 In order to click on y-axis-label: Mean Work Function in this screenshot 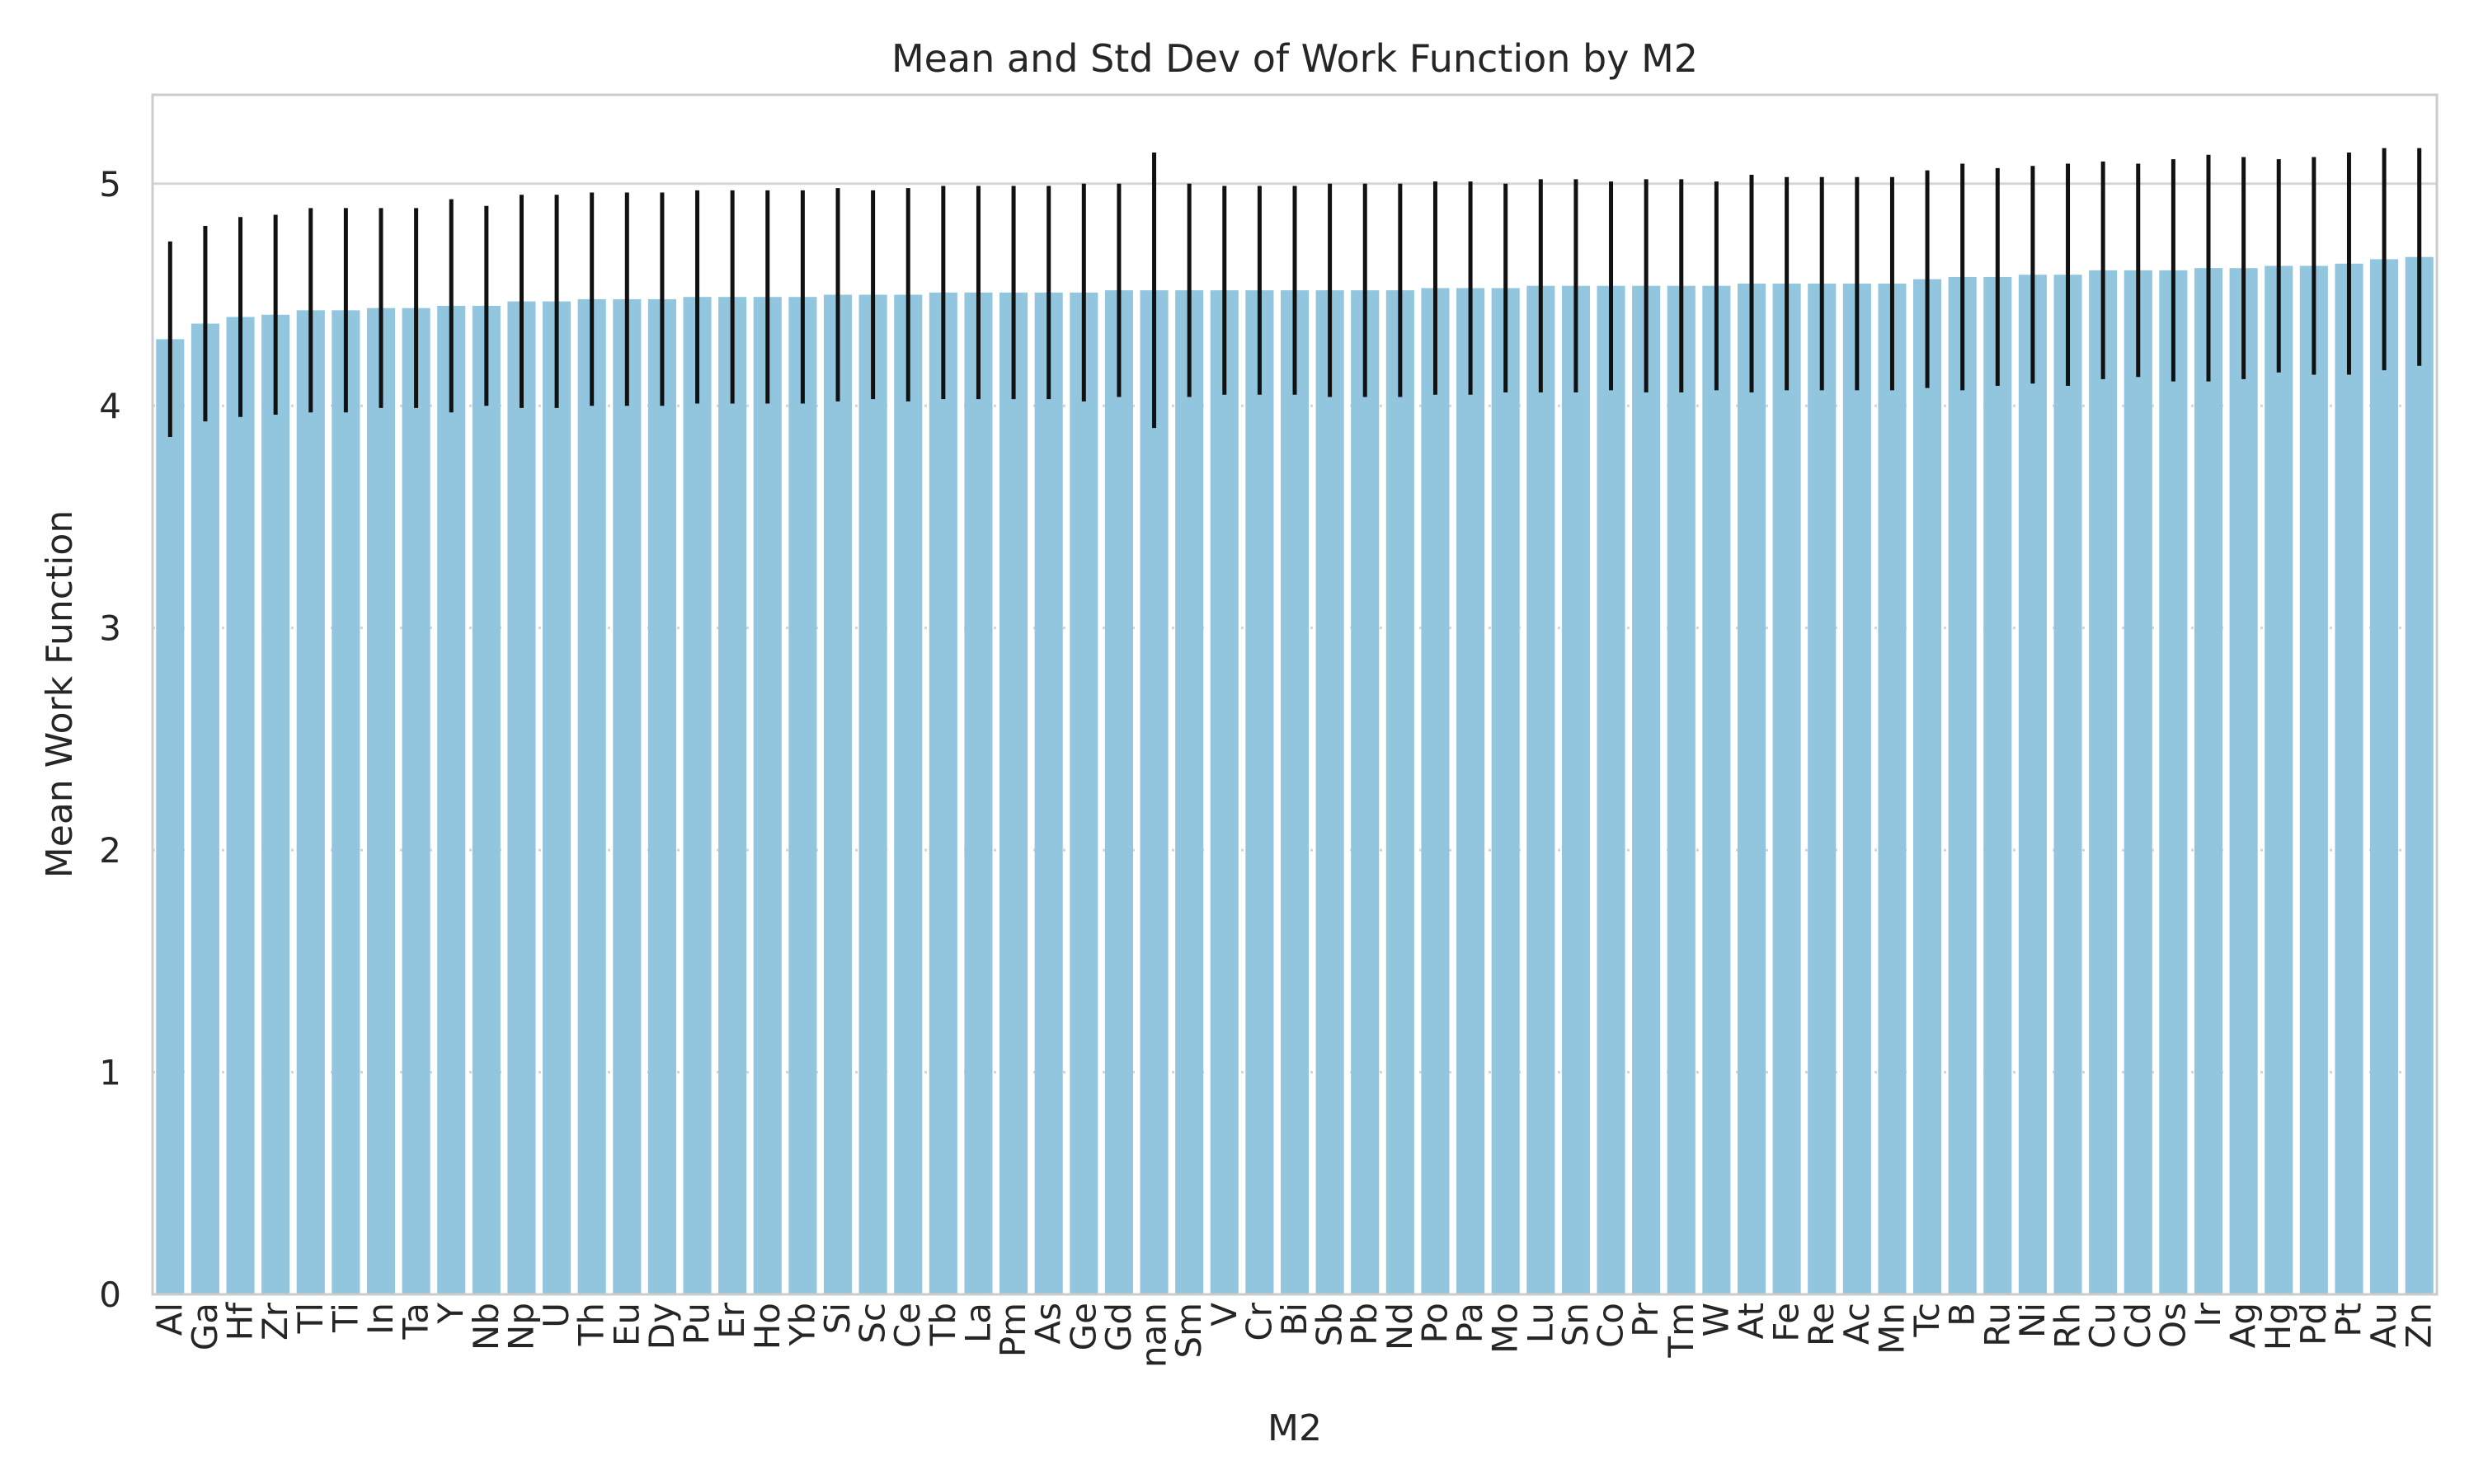, I will do `click(60, 694)`.